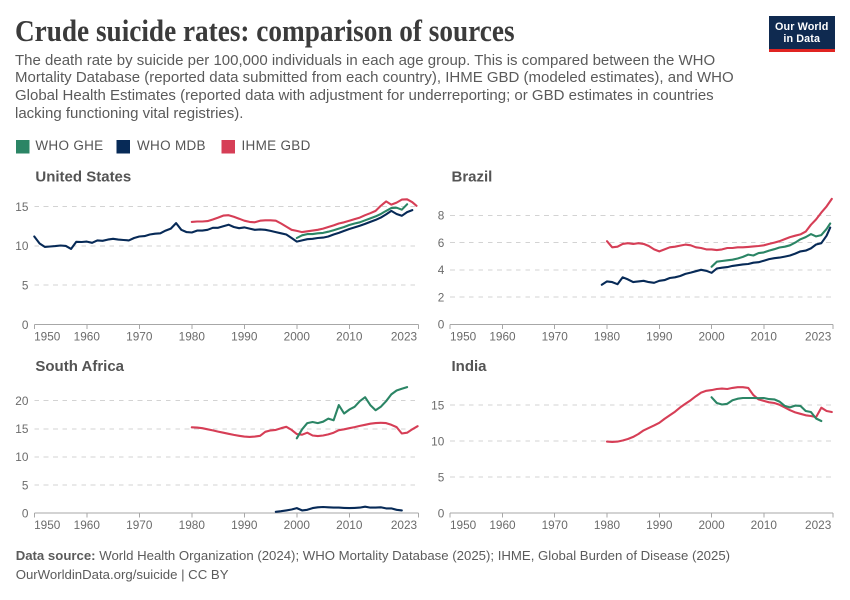  What do you see at coordinates (171, 145) in the screenshot?
I see `svg-text: WHO MDB` at bounding box center [171, 145].